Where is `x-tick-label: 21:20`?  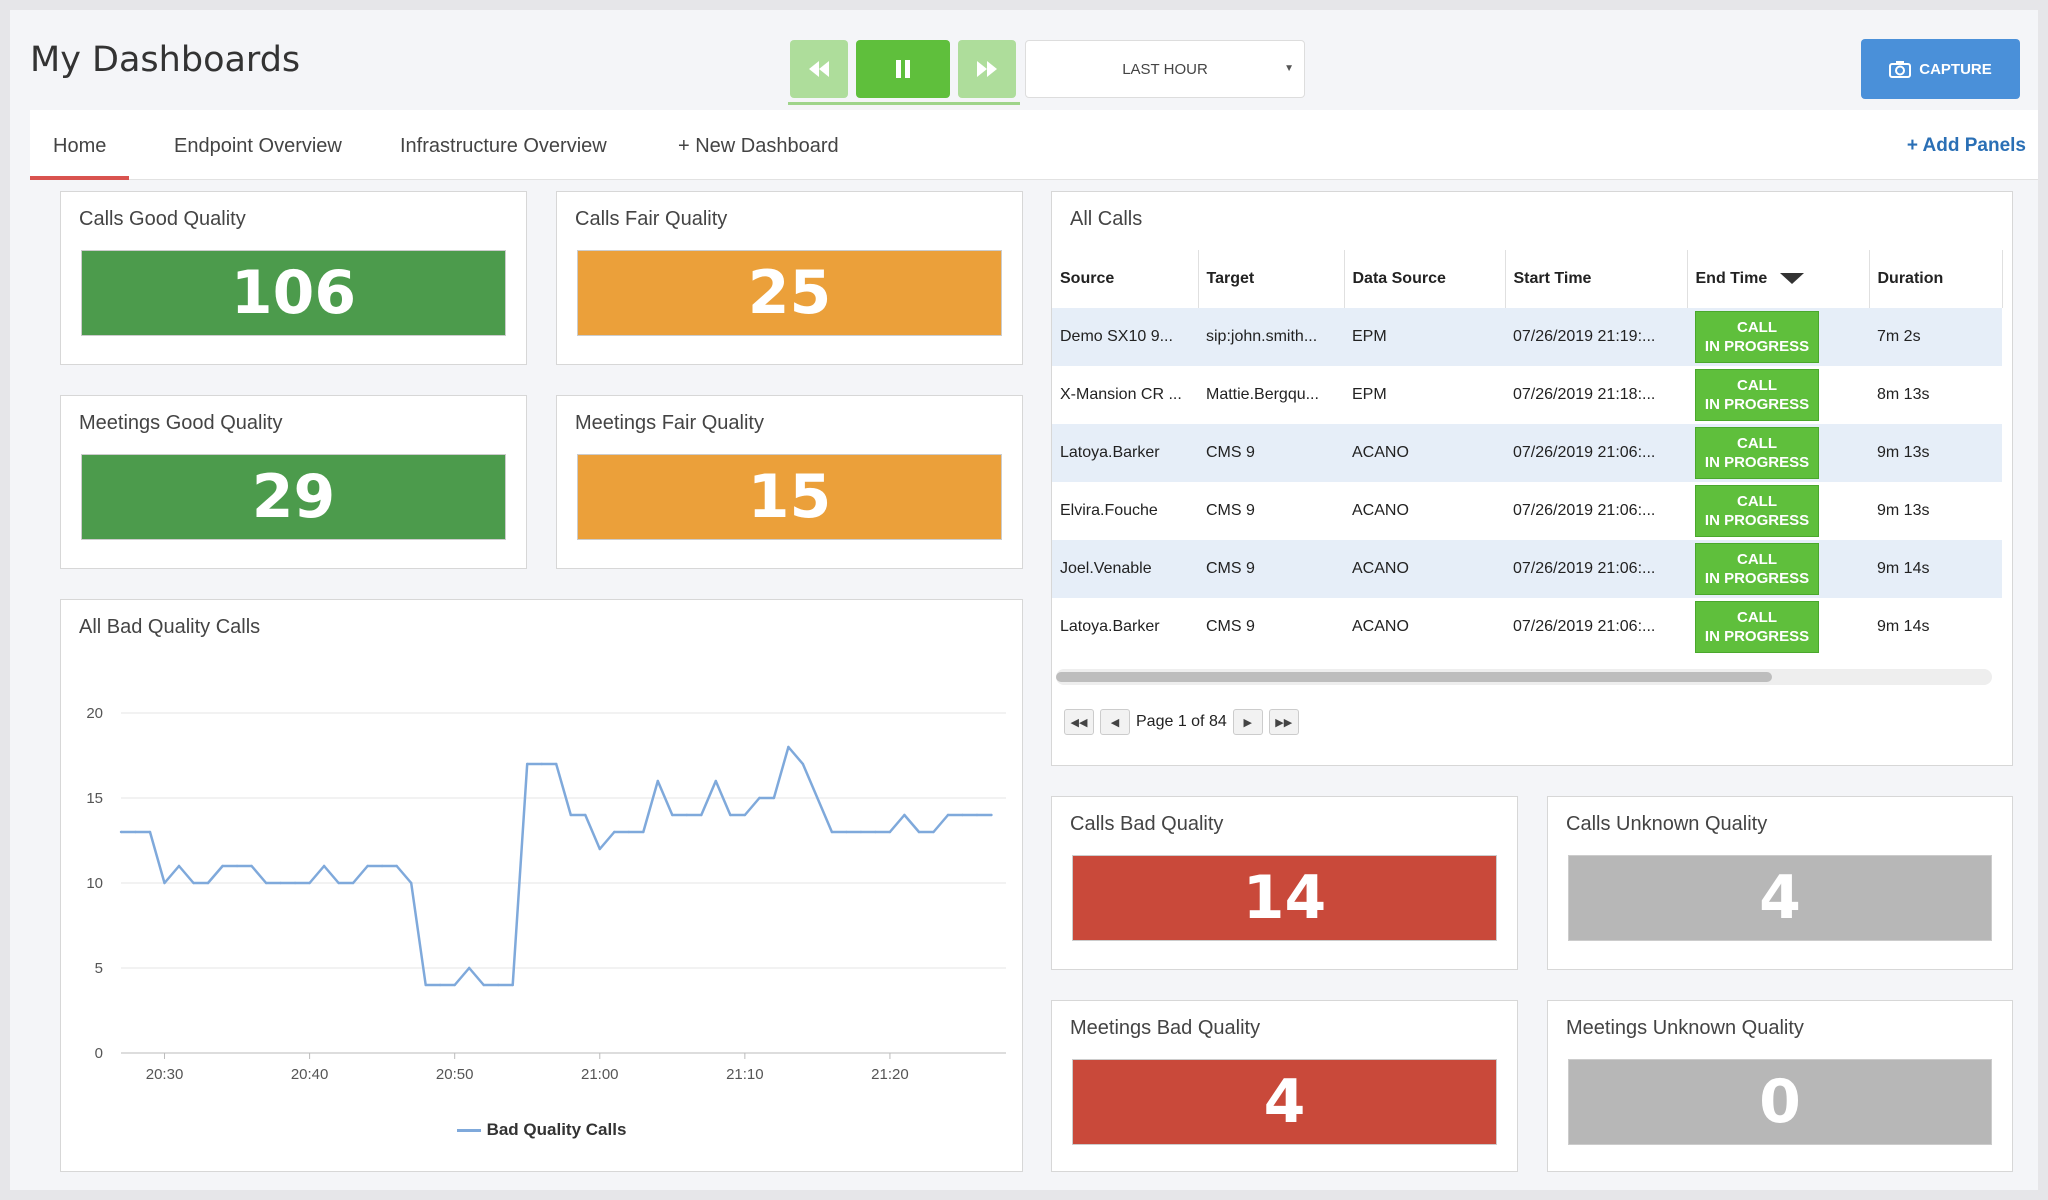 x-tick-label: 21:20 is located at coordinates (890, 1074).